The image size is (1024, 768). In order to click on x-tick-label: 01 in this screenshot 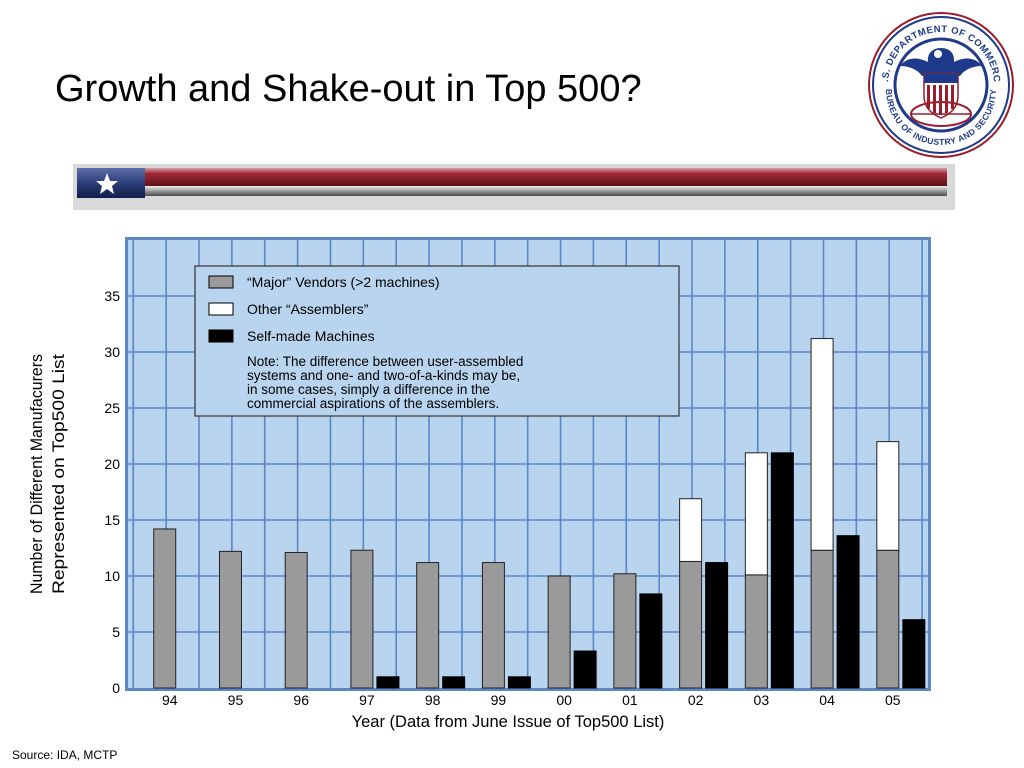, I will do `click(630, 700)`.